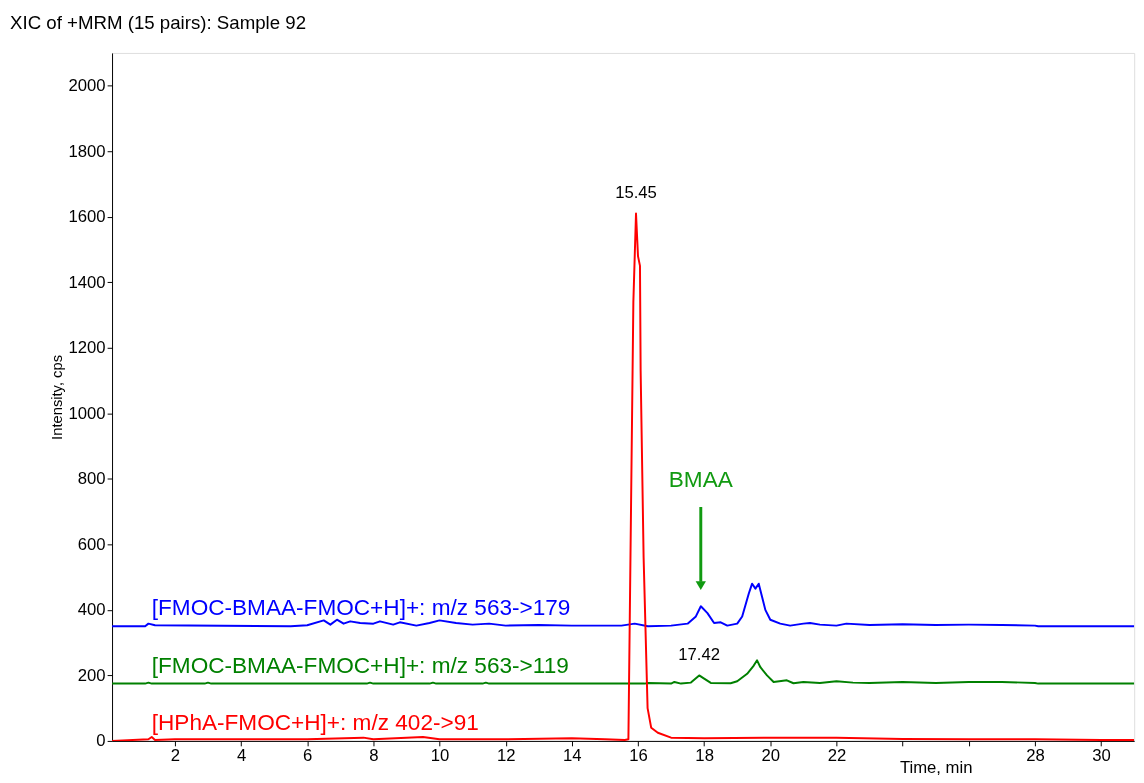  Describe the element at coordinates (91, 544) in the screenshot. I see `y-tick-label: 600` at that location.